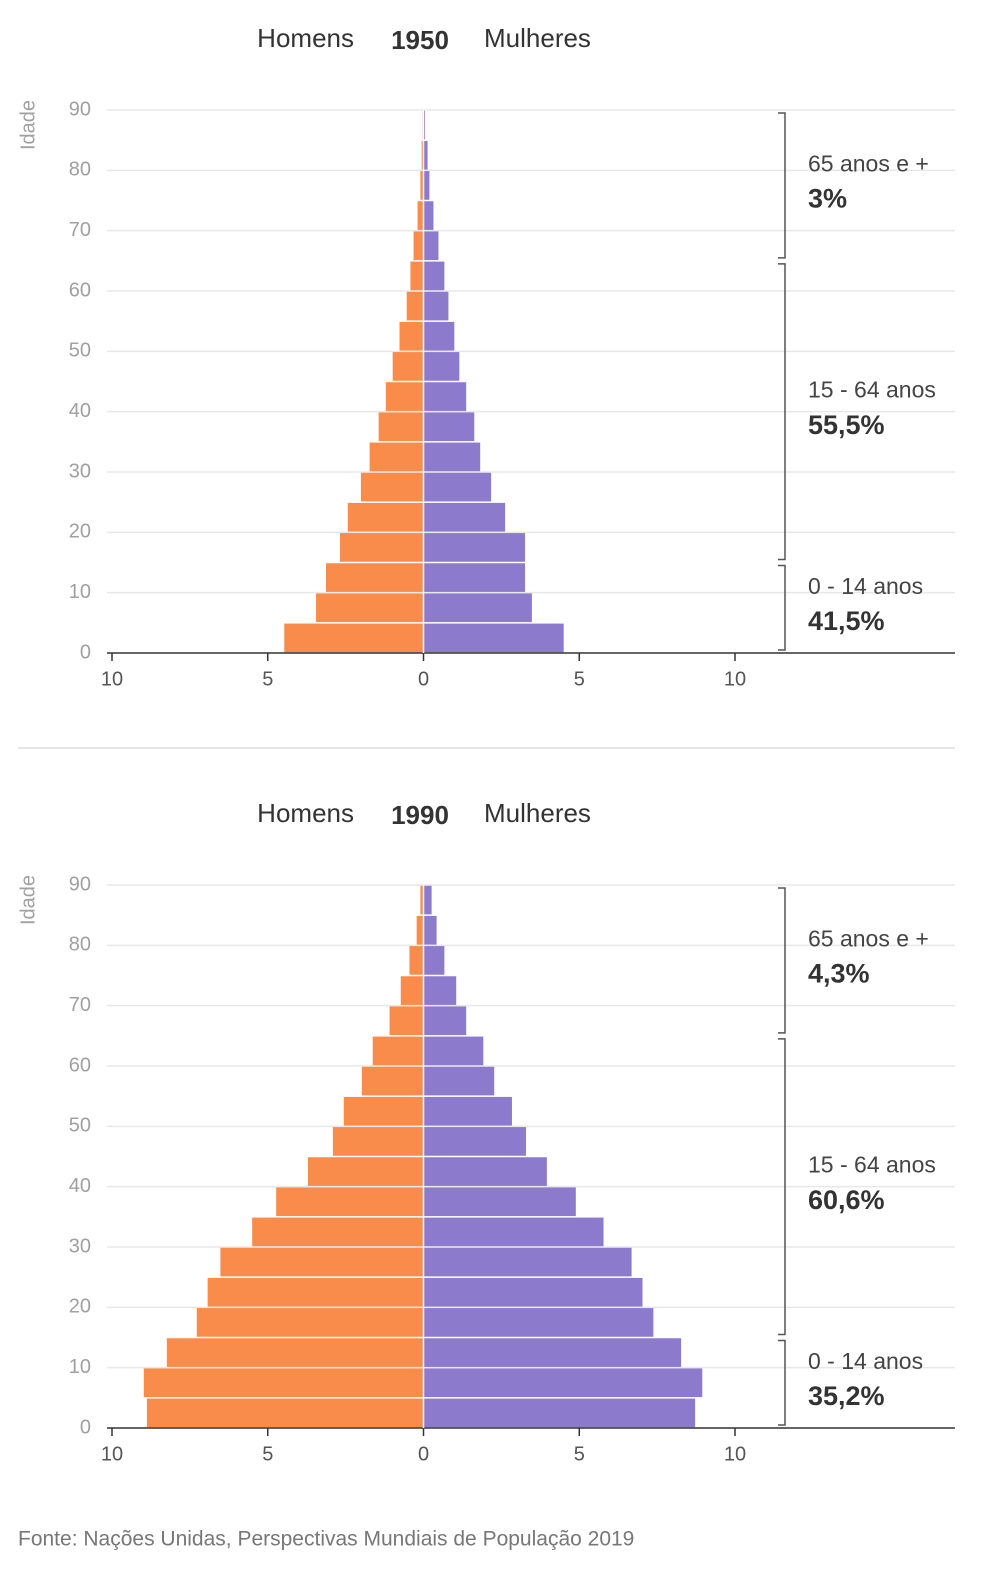  I want to click on group-label: 0 - 14 anos, so click(865, 586).